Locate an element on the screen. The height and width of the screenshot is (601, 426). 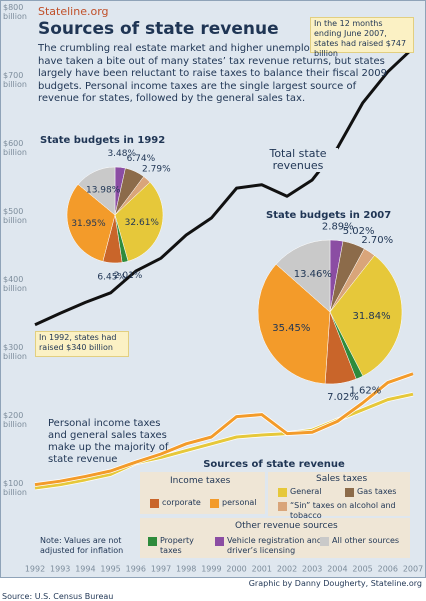
x-tick-label: 1997 is located at coordinates (161, 569).